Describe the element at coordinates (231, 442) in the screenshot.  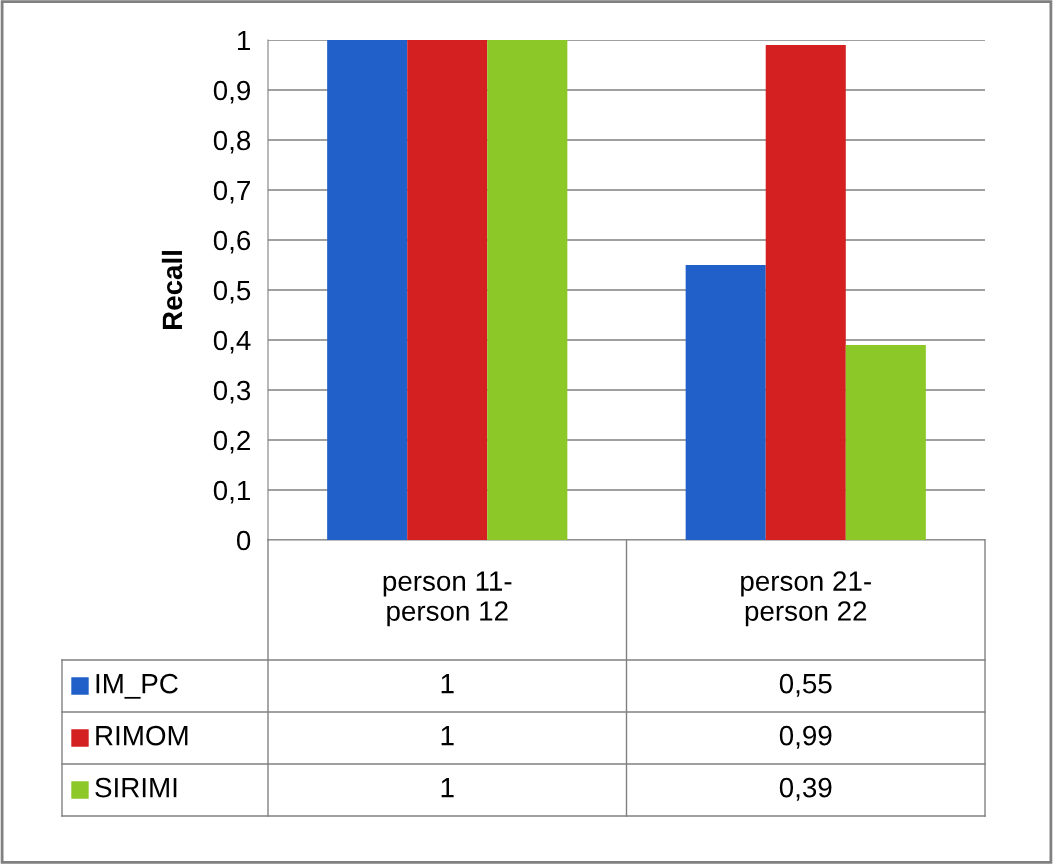
I see `y-tick-label: 0,2` at that location.